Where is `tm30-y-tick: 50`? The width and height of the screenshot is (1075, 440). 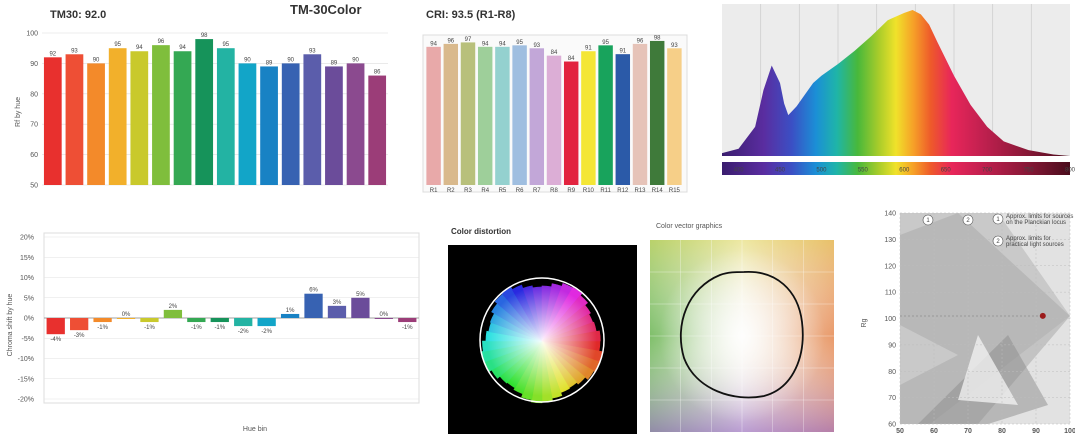
tm30-y-tick: 50 is located at coordinates (34, 186).